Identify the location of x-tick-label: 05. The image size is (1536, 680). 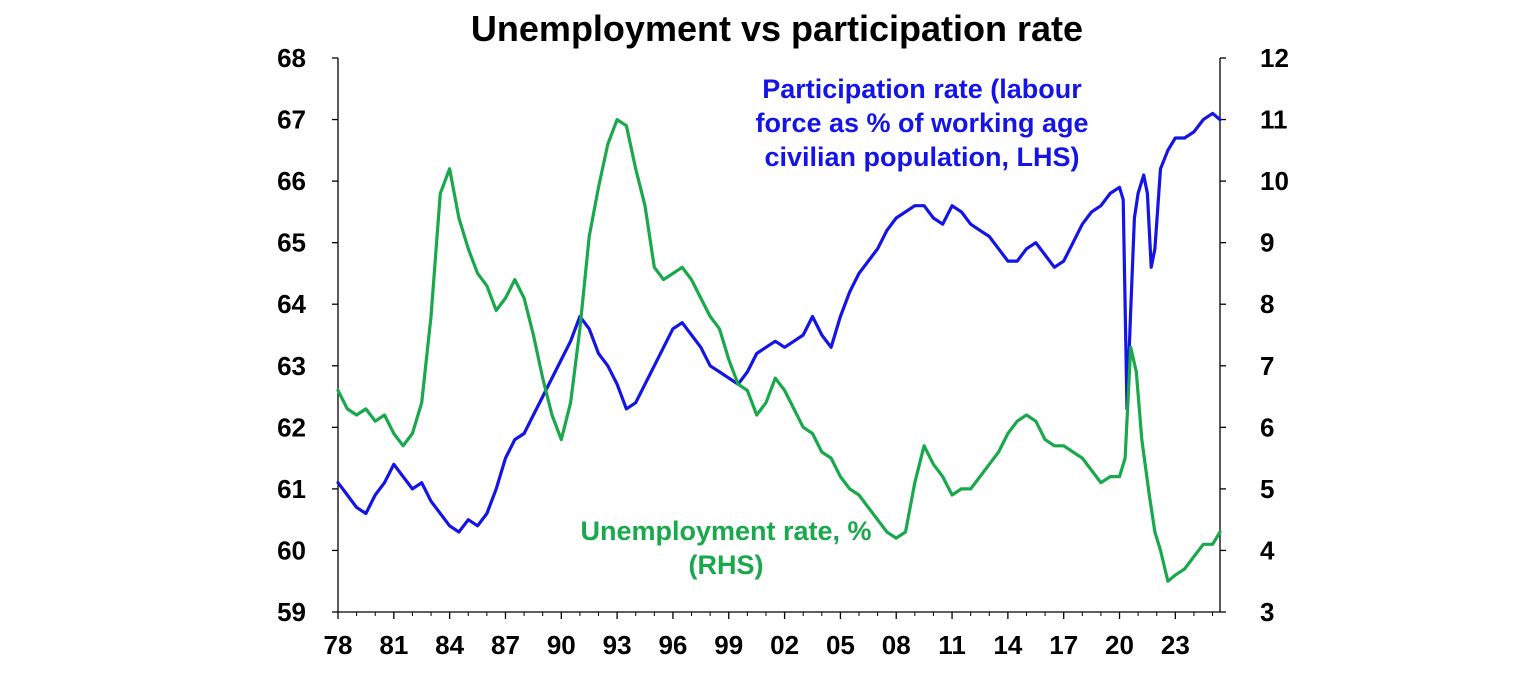
(840, 645).